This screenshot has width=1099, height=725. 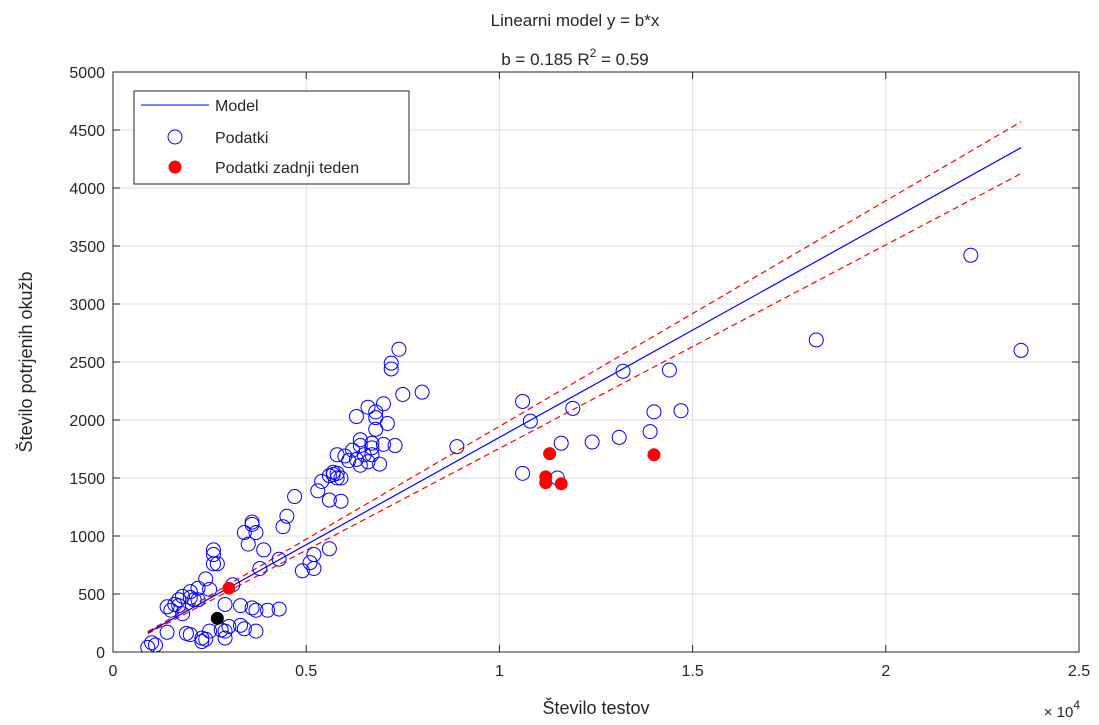 What do you see at coordinates (87, 421) in the screenshot?
I see `y-tick-label: 2000` at bounding box center [87, 421].